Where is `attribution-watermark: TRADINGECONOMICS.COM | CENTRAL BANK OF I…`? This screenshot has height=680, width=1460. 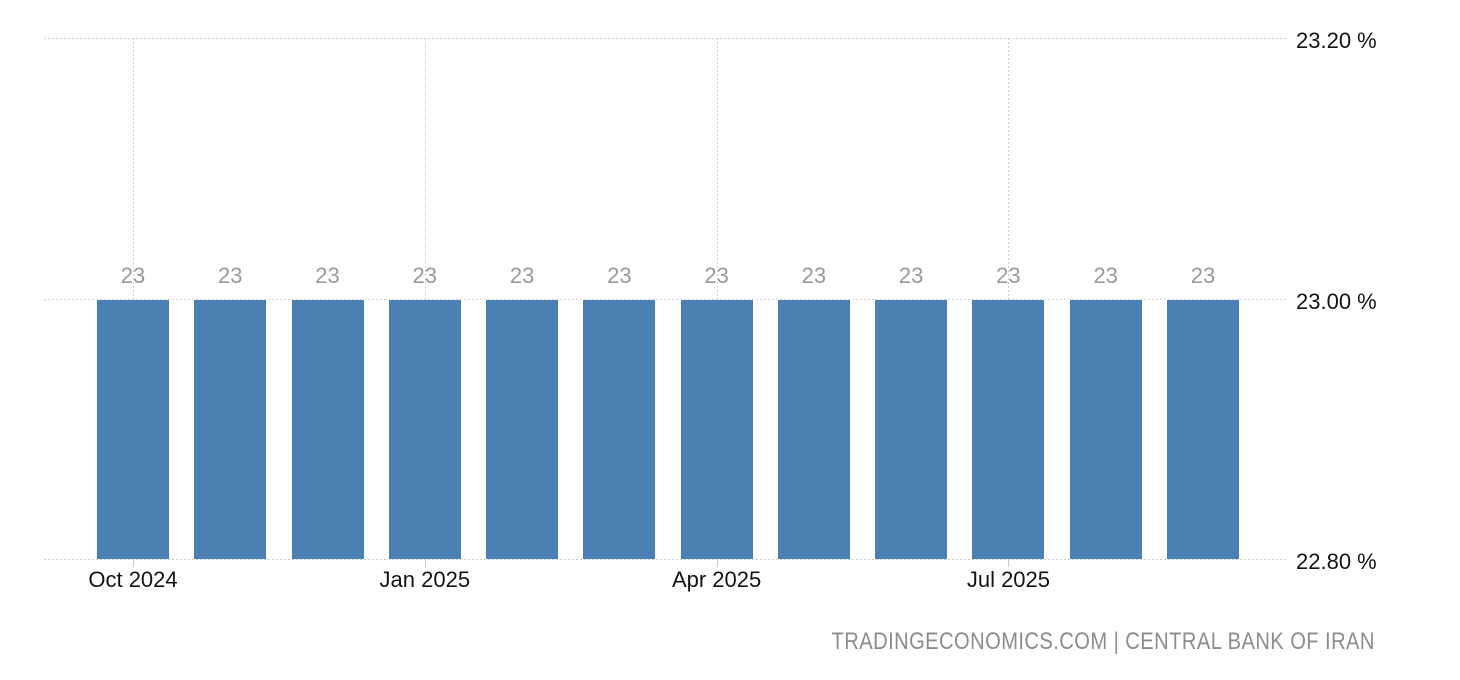
attribution-watermark: TRADINGECONOMICS.COM | CENTRAL BANK OF I… is located at coordinates (1103, 641).